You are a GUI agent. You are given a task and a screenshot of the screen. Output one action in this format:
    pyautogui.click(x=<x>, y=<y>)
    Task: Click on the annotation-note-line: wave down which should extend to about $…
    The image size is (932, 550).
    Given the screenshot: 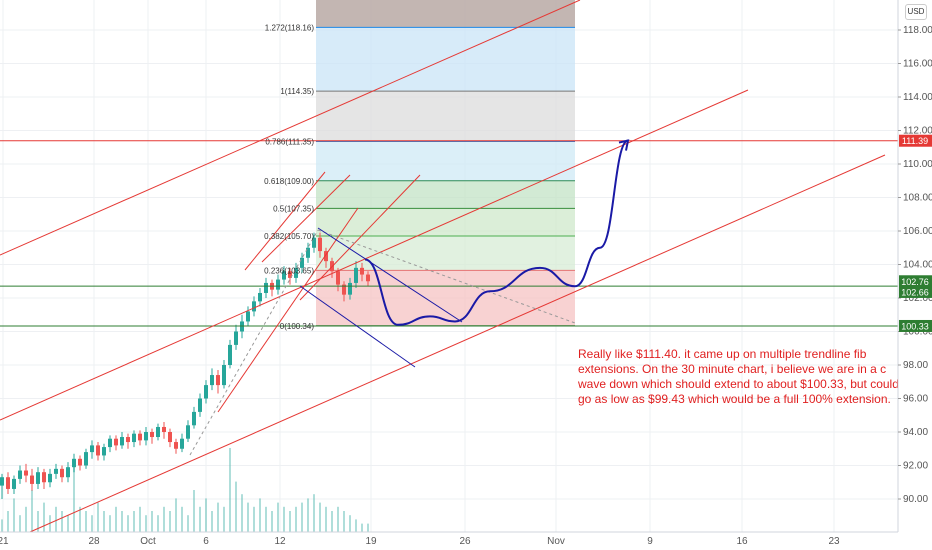 What is the action you would take?
    pyautogui.click(x=738, y=384)
    